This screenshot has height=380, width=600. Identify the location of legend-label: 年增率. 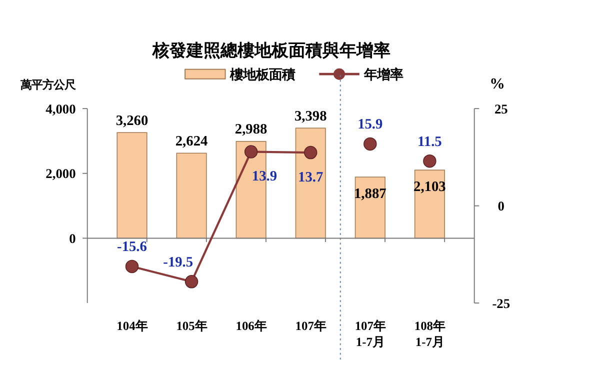
(383, 74).